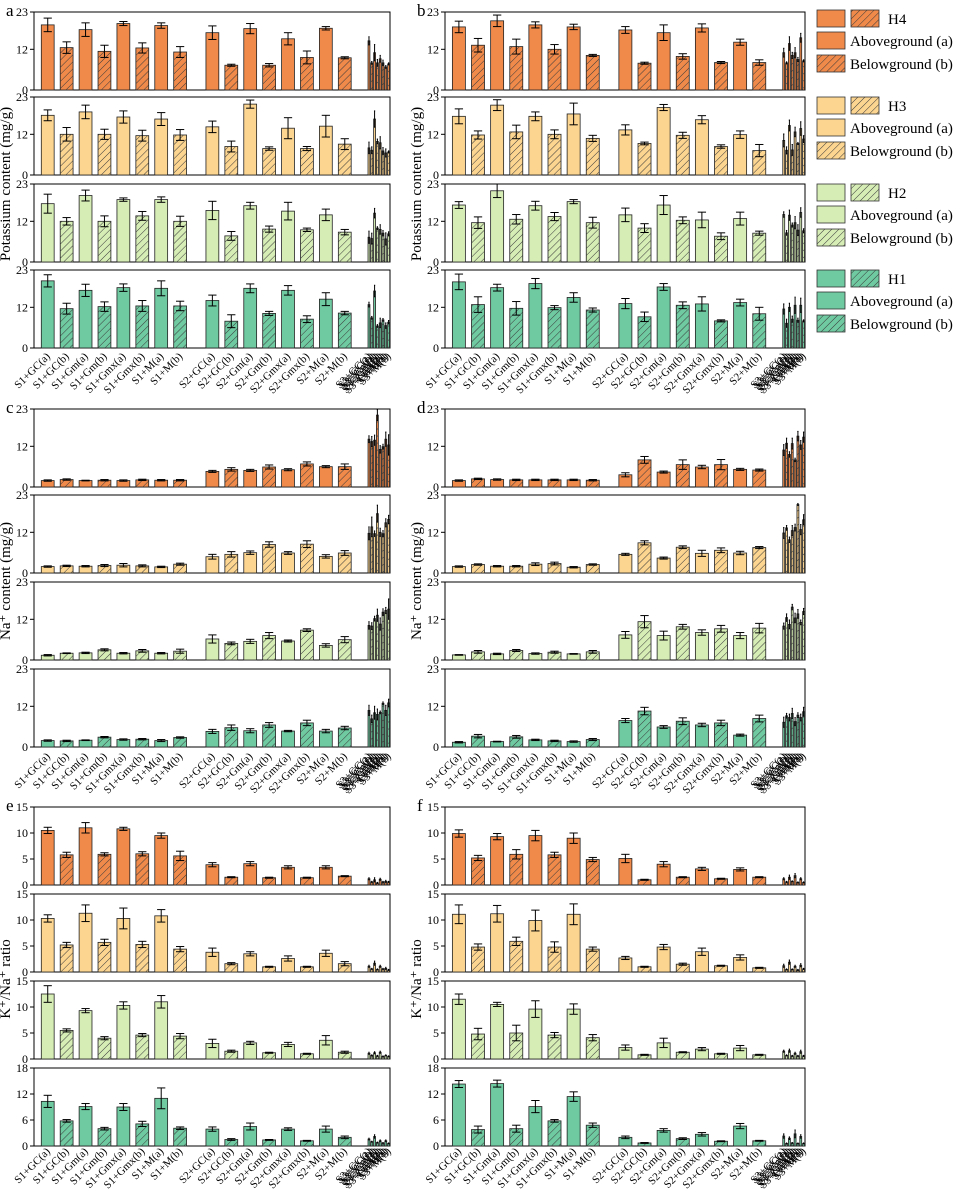  What do you see at coordinates (22, 894) in the screenshot?
I see `y-tick-label: 15` at bounding box center [22, 894].